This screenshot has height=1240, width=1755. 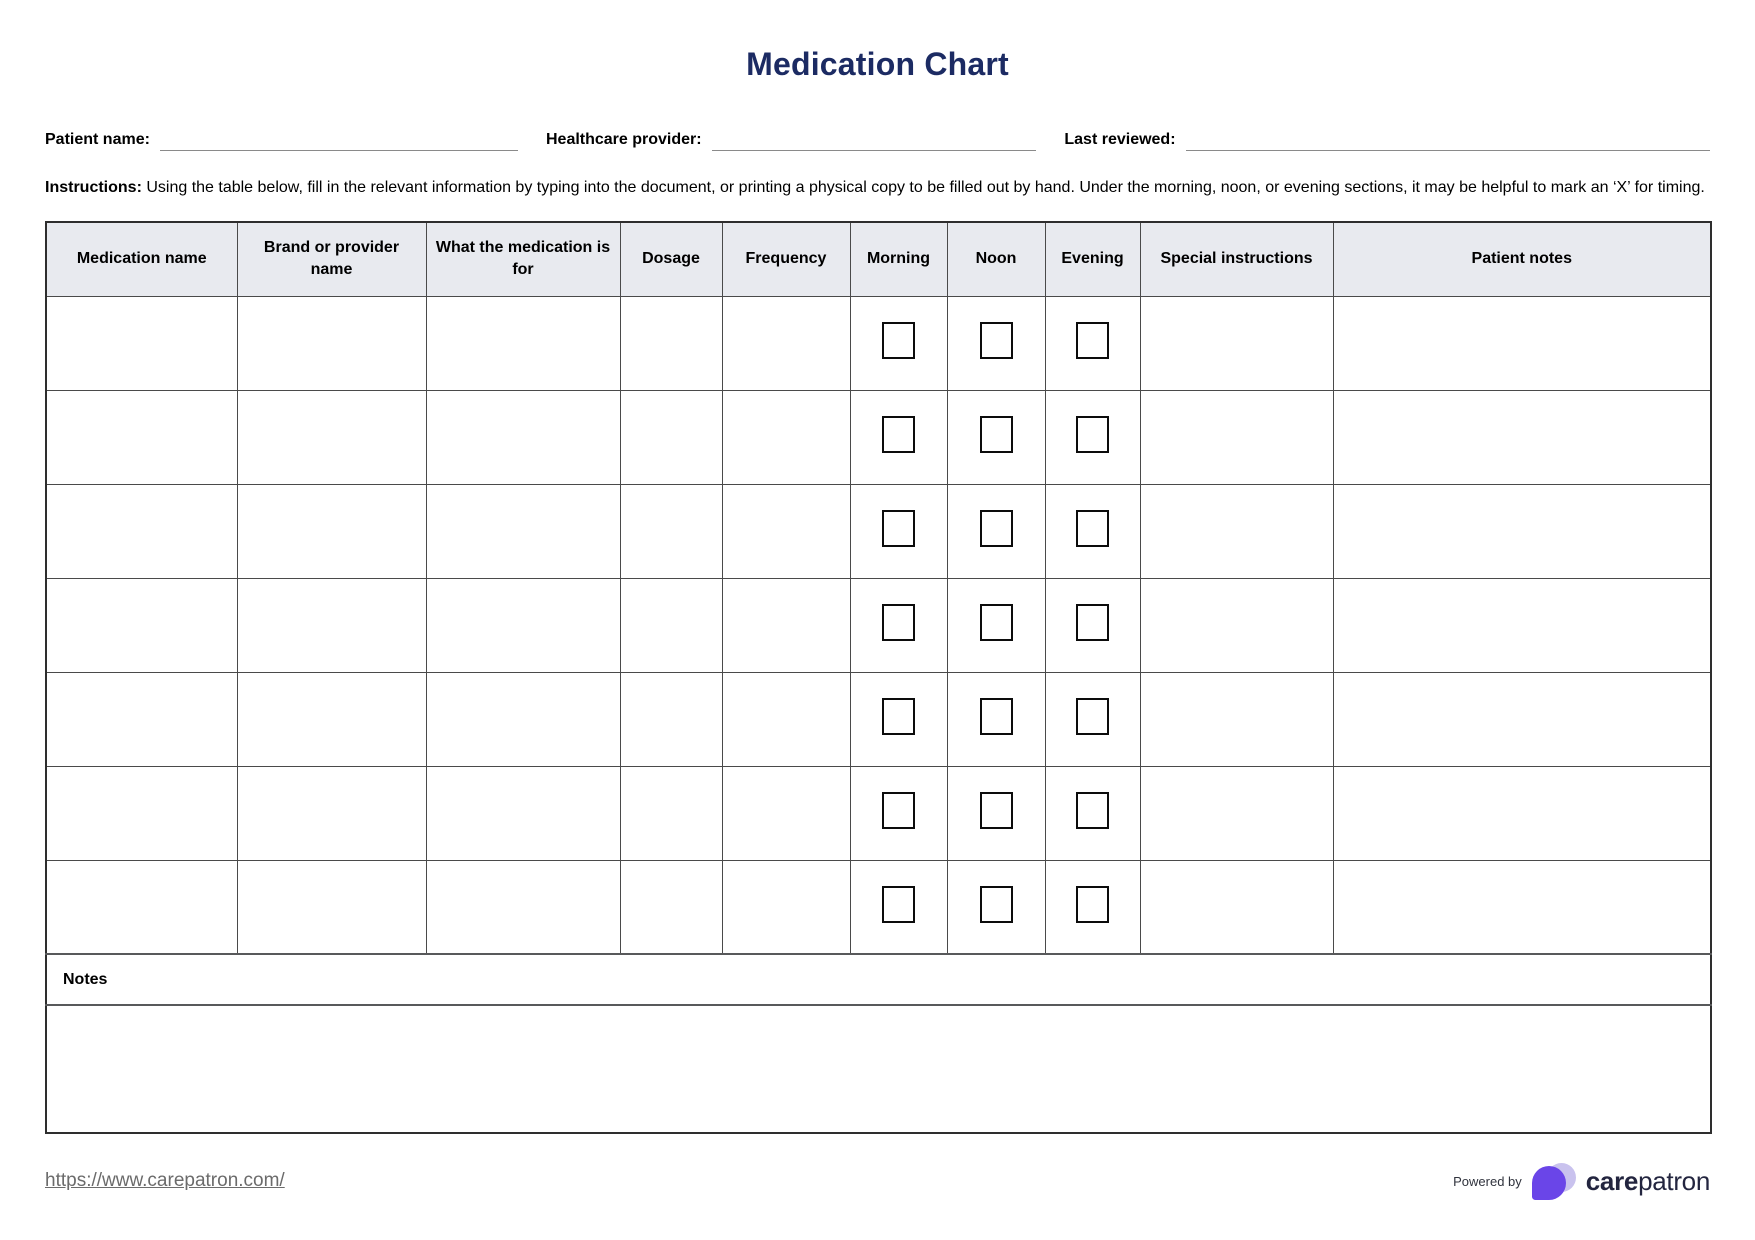 What do you see at coordinates (1448, 139) in the screenshot?
I see `last-reviewed-field` at bounding box center [1448, 139].